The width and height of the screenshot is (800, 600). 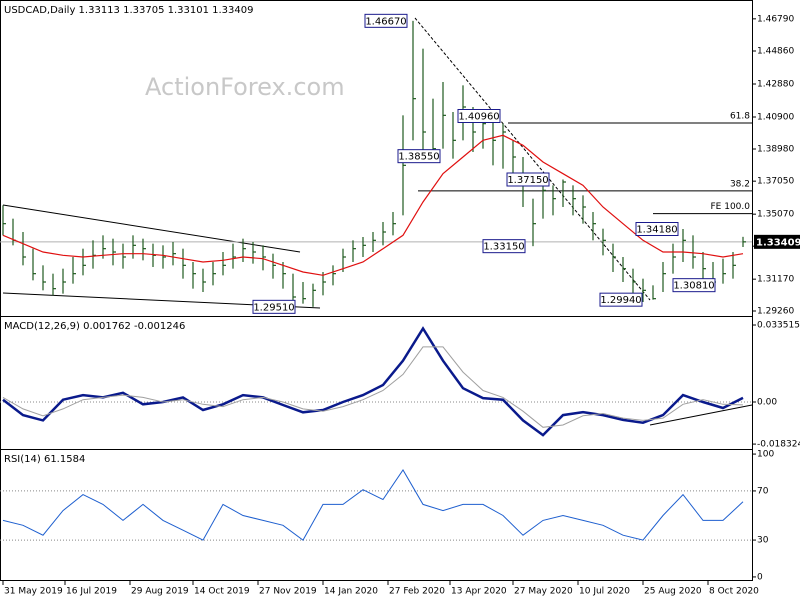 I want to click on price-label: 1.46670, so click(x=385, y=21).